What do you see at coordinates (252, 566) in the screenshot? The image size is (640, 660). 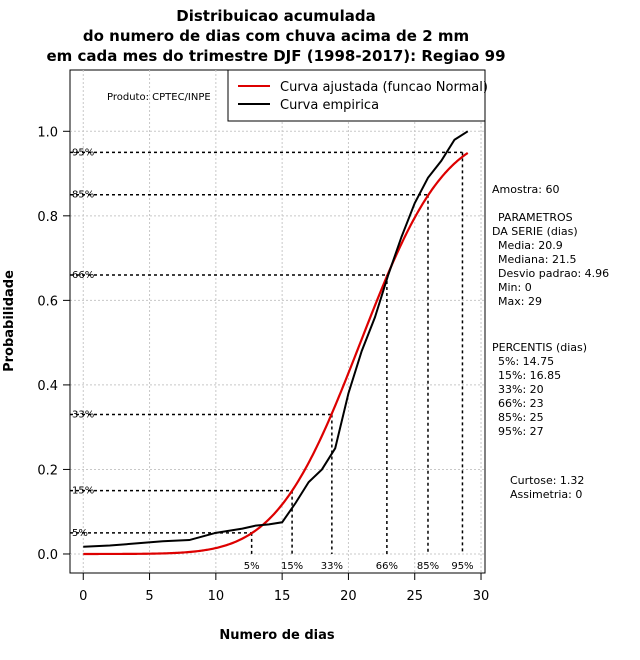 I see `percentile-x-label: 5%` at bounding box center [252, 566].